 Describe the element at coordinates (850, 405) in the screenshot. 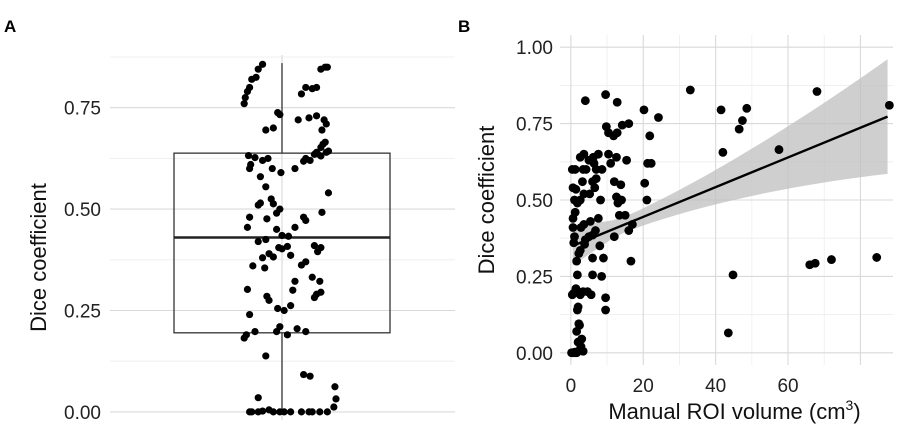

I see `panel-b-x-axis-title-superscript: 3` at that location.